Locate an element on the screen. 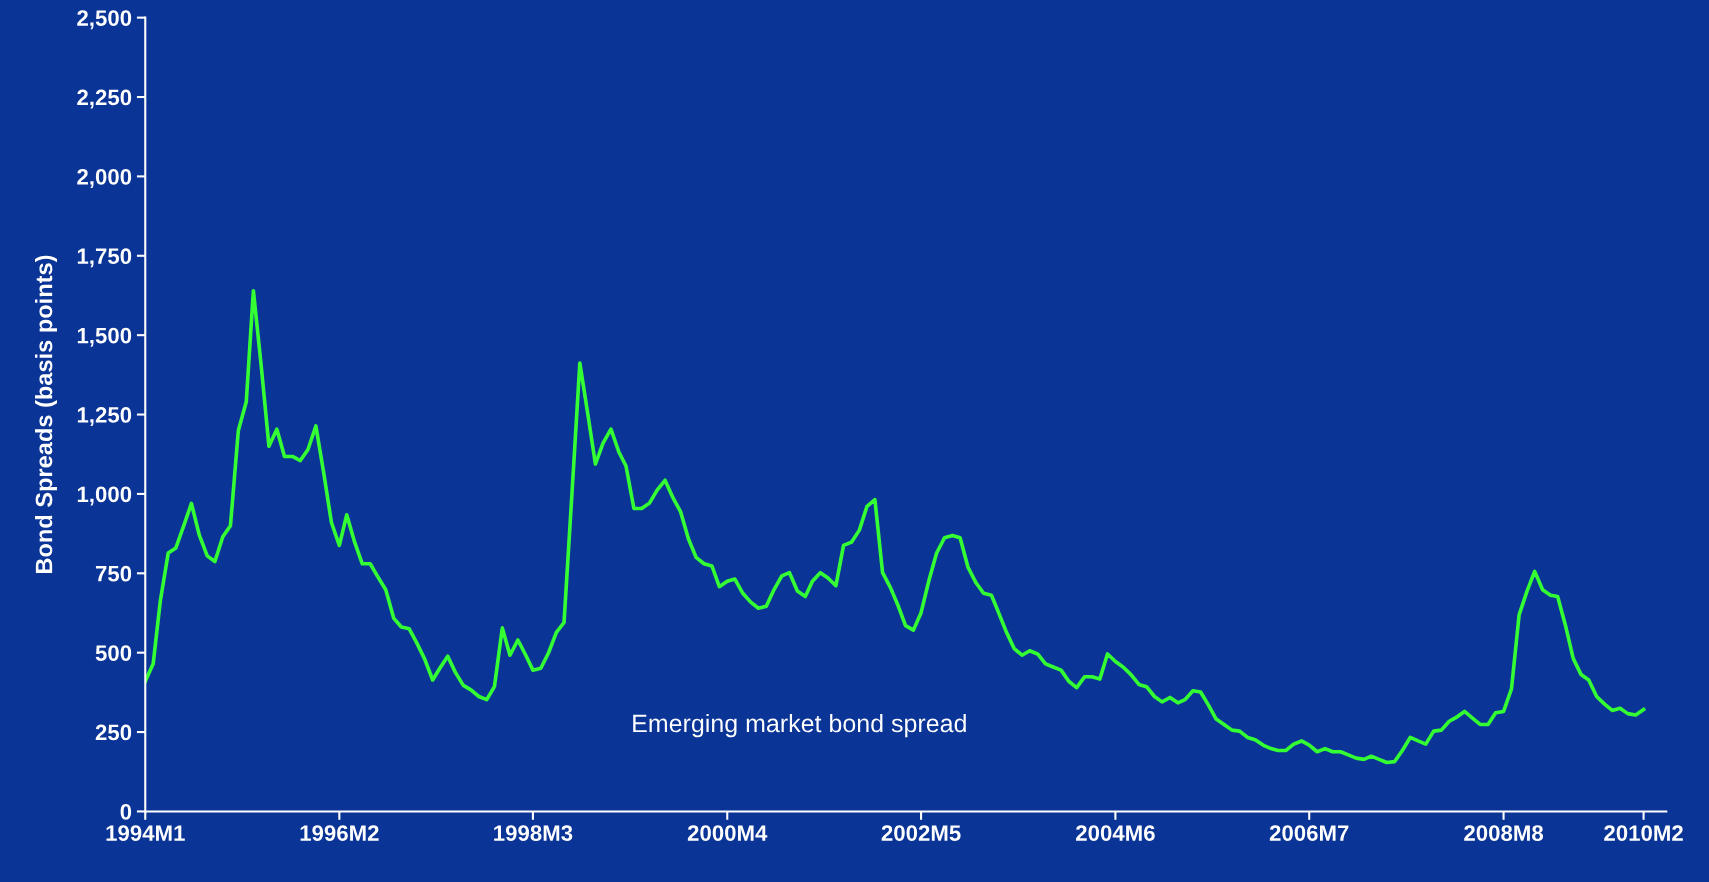 Image resolution: width=1709 pixels, height=882 pixels. x-tick-label: 2004M6 is located at coordinates (1115, 833).